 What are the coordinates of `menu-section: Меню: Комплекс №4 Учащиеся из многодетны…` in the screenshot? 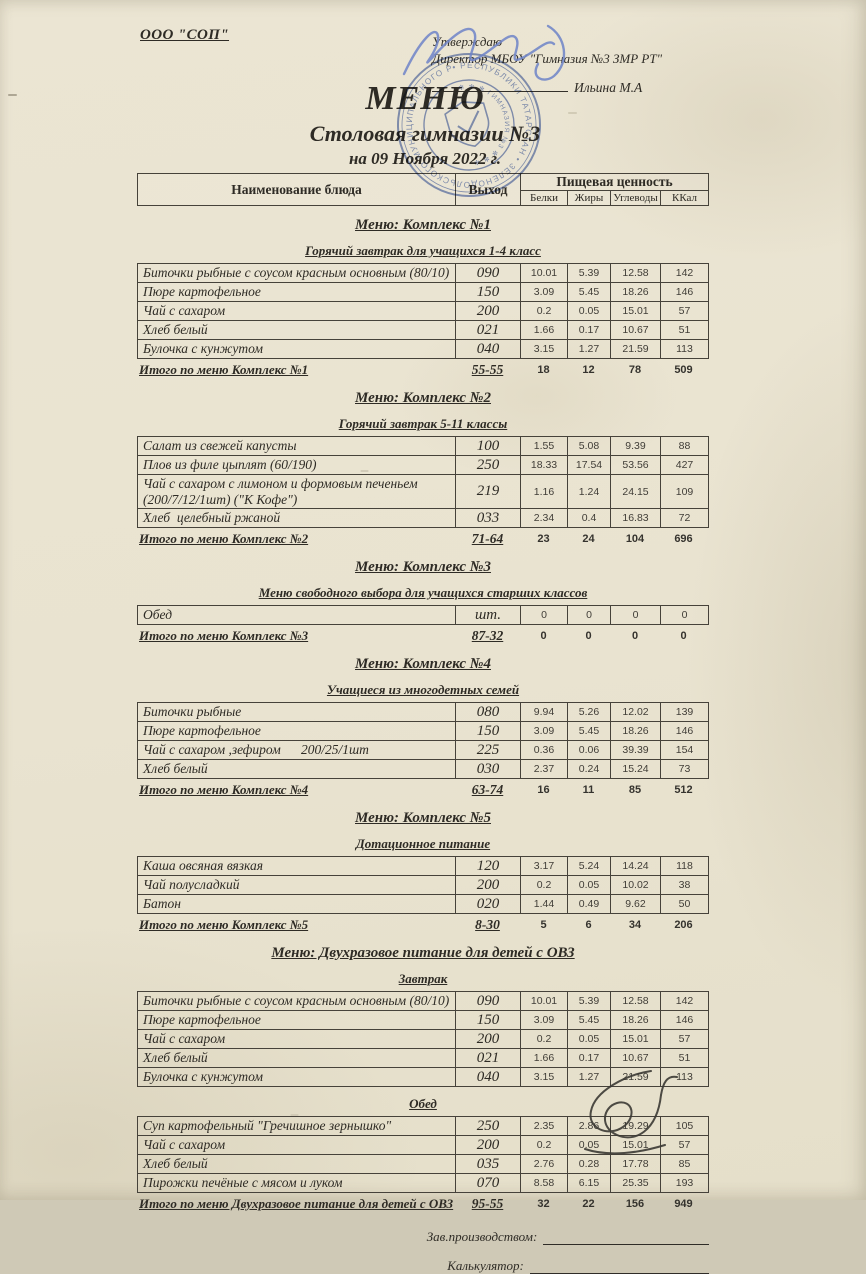 It's located at (423, 727).